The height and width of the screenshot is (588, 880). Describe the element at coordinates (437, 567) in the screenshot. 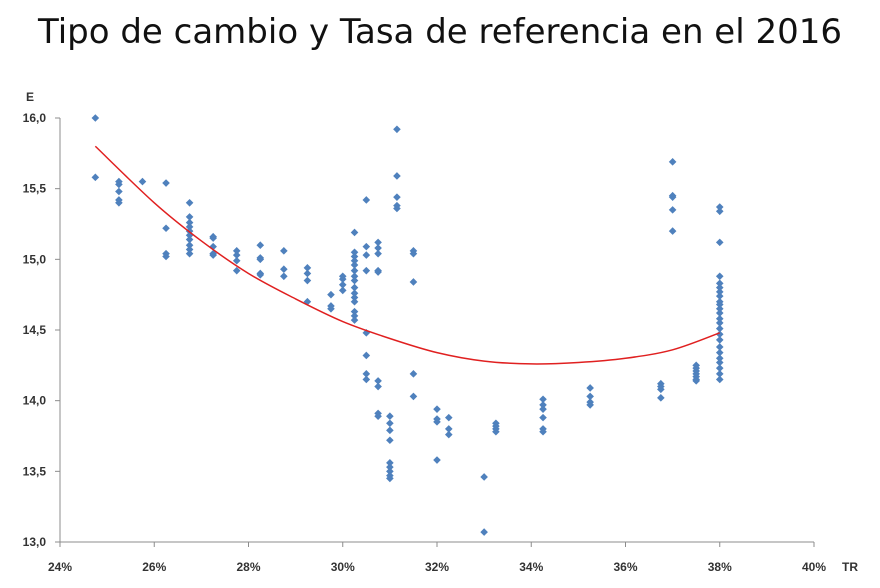

I see `x-tick-label: 32%` at that location.